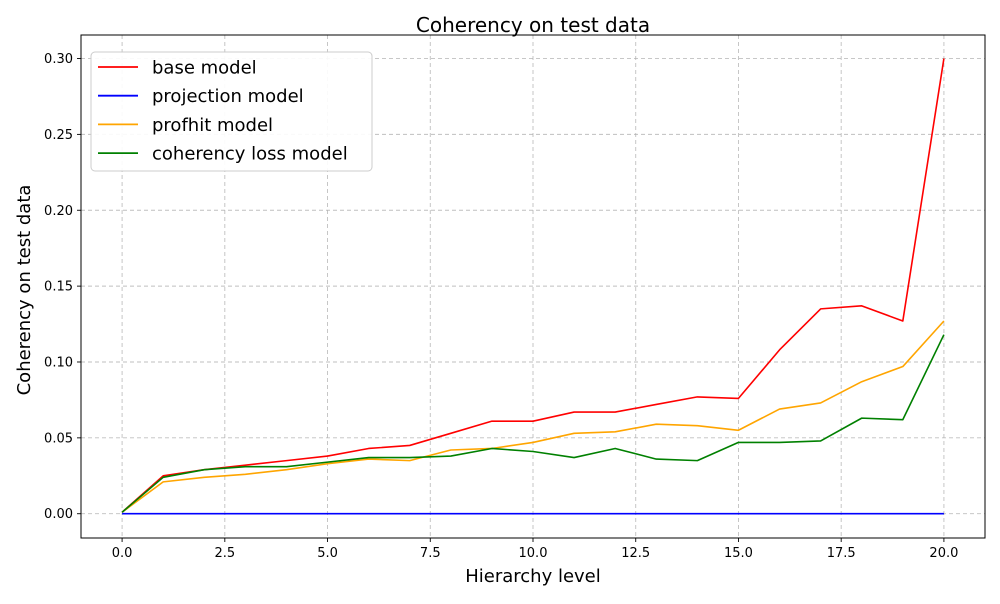 The height and width of the screenshot is (604, 1000). What do you see at coordinates (533, 553) in the screenshot?
I see `x-tick-label: 10.0` at bounding box center [533, 553].